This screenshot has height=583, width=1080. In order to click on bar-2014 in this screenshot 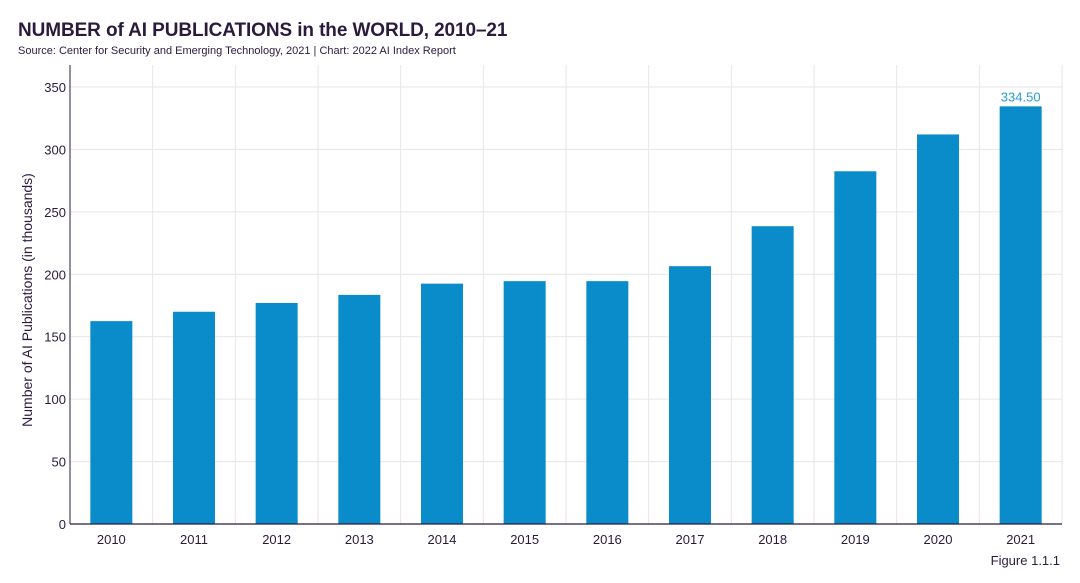, I will do `click(442, 403)`.